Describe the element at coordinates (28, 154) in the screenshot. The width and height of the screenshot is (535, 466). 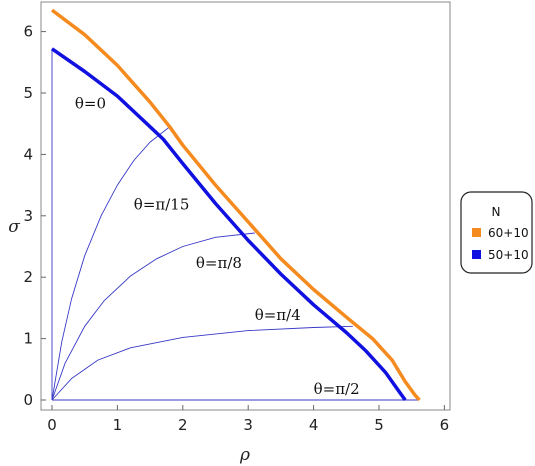
I see `y-tick-label-4: 4` at that location.